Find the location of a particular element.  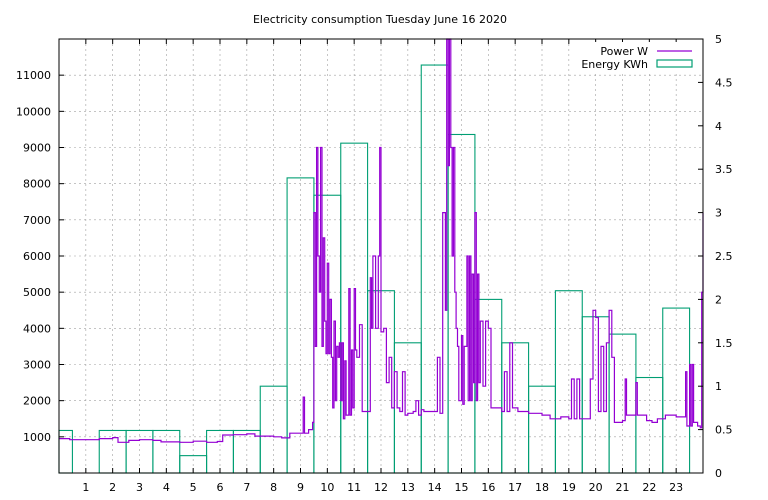

y-left-tick-label: 6000 is located at coordinates (37, 256).